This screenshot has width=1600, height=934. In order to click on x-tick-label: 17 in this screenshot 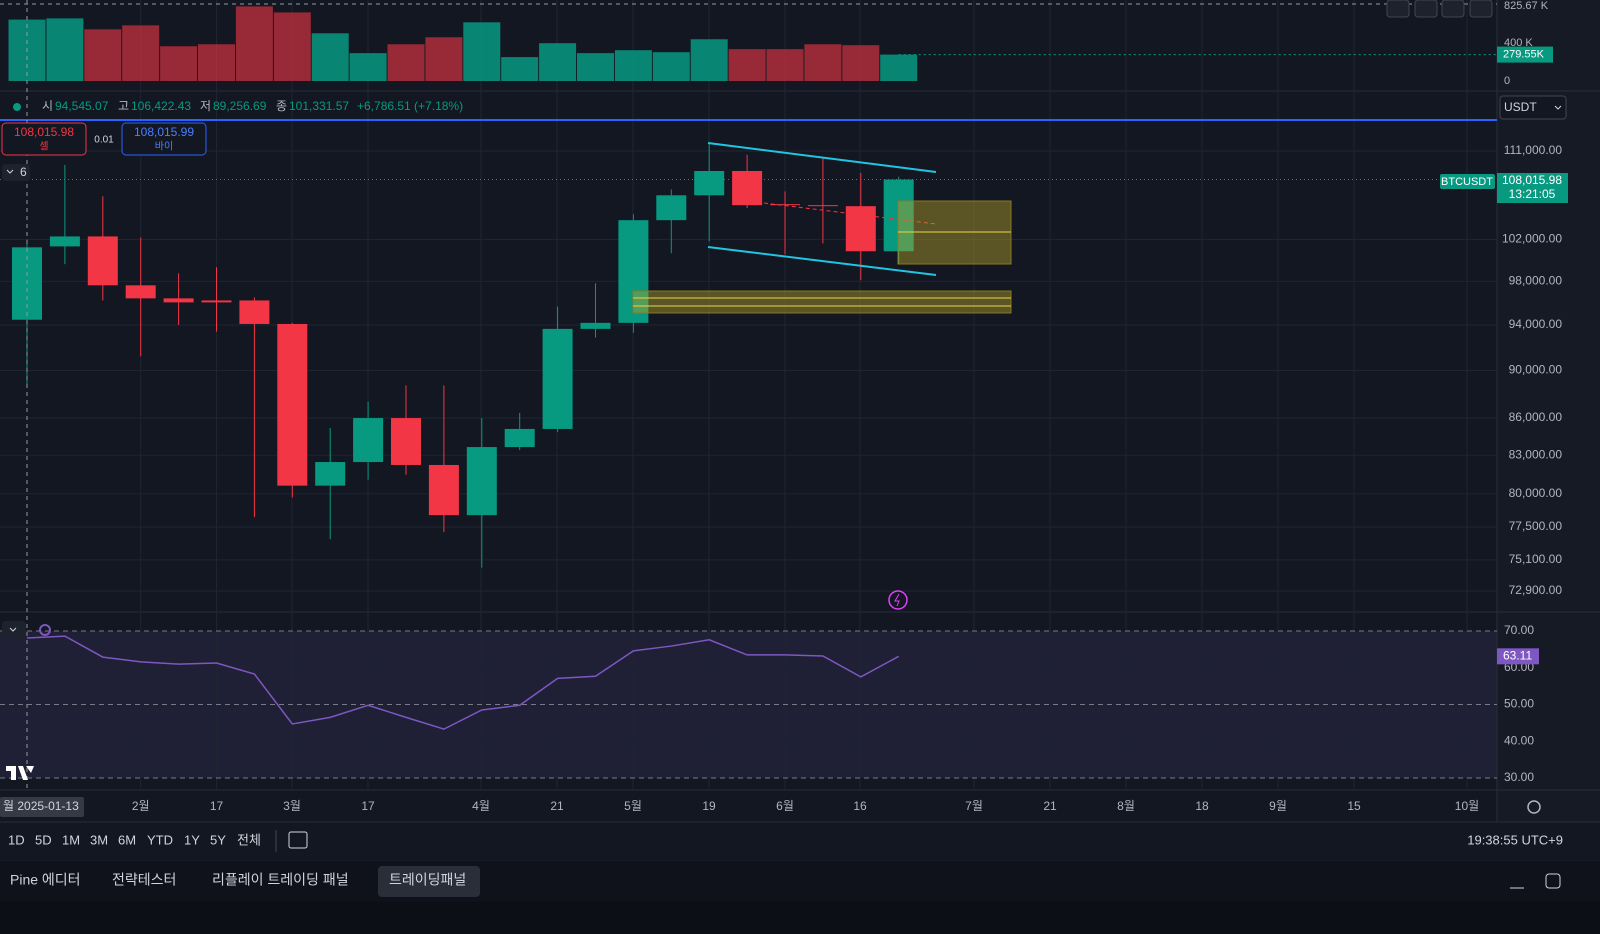, I will do `click(368, 806)`.